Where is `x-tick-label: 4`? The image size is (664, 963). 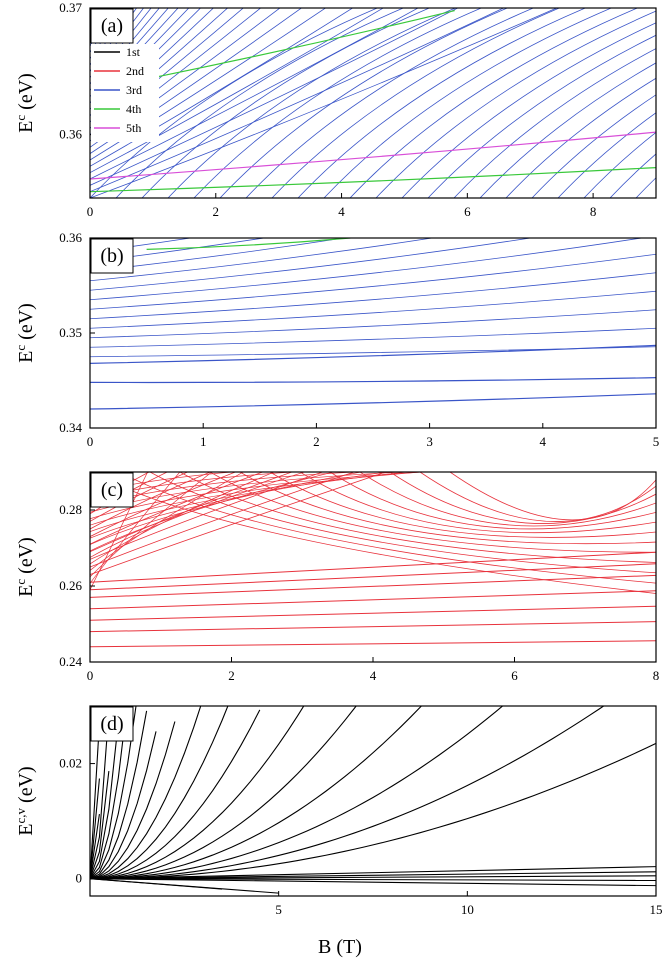 x-tick-label: 4 is located at coordinates (373, 675).